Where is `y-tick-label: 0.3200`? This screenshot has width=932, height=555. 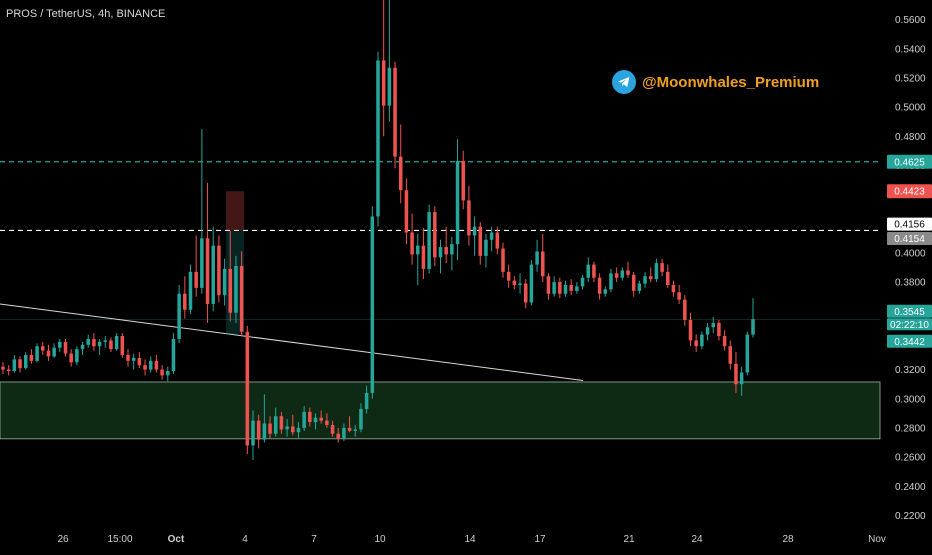 y-tick-label: 0.3200 is located at coordinates (910, 370).